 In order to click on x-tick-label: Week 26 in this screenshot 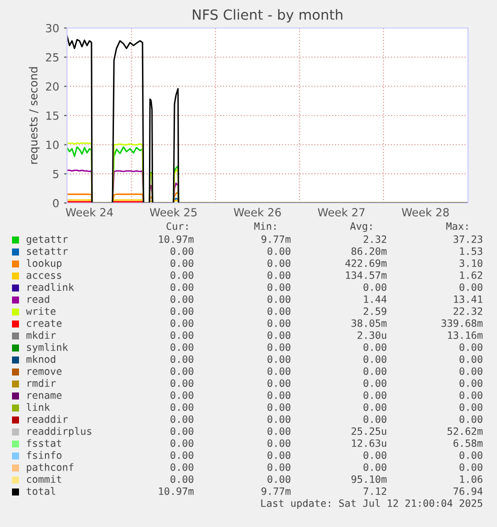, I will do `click(257, 212)`.